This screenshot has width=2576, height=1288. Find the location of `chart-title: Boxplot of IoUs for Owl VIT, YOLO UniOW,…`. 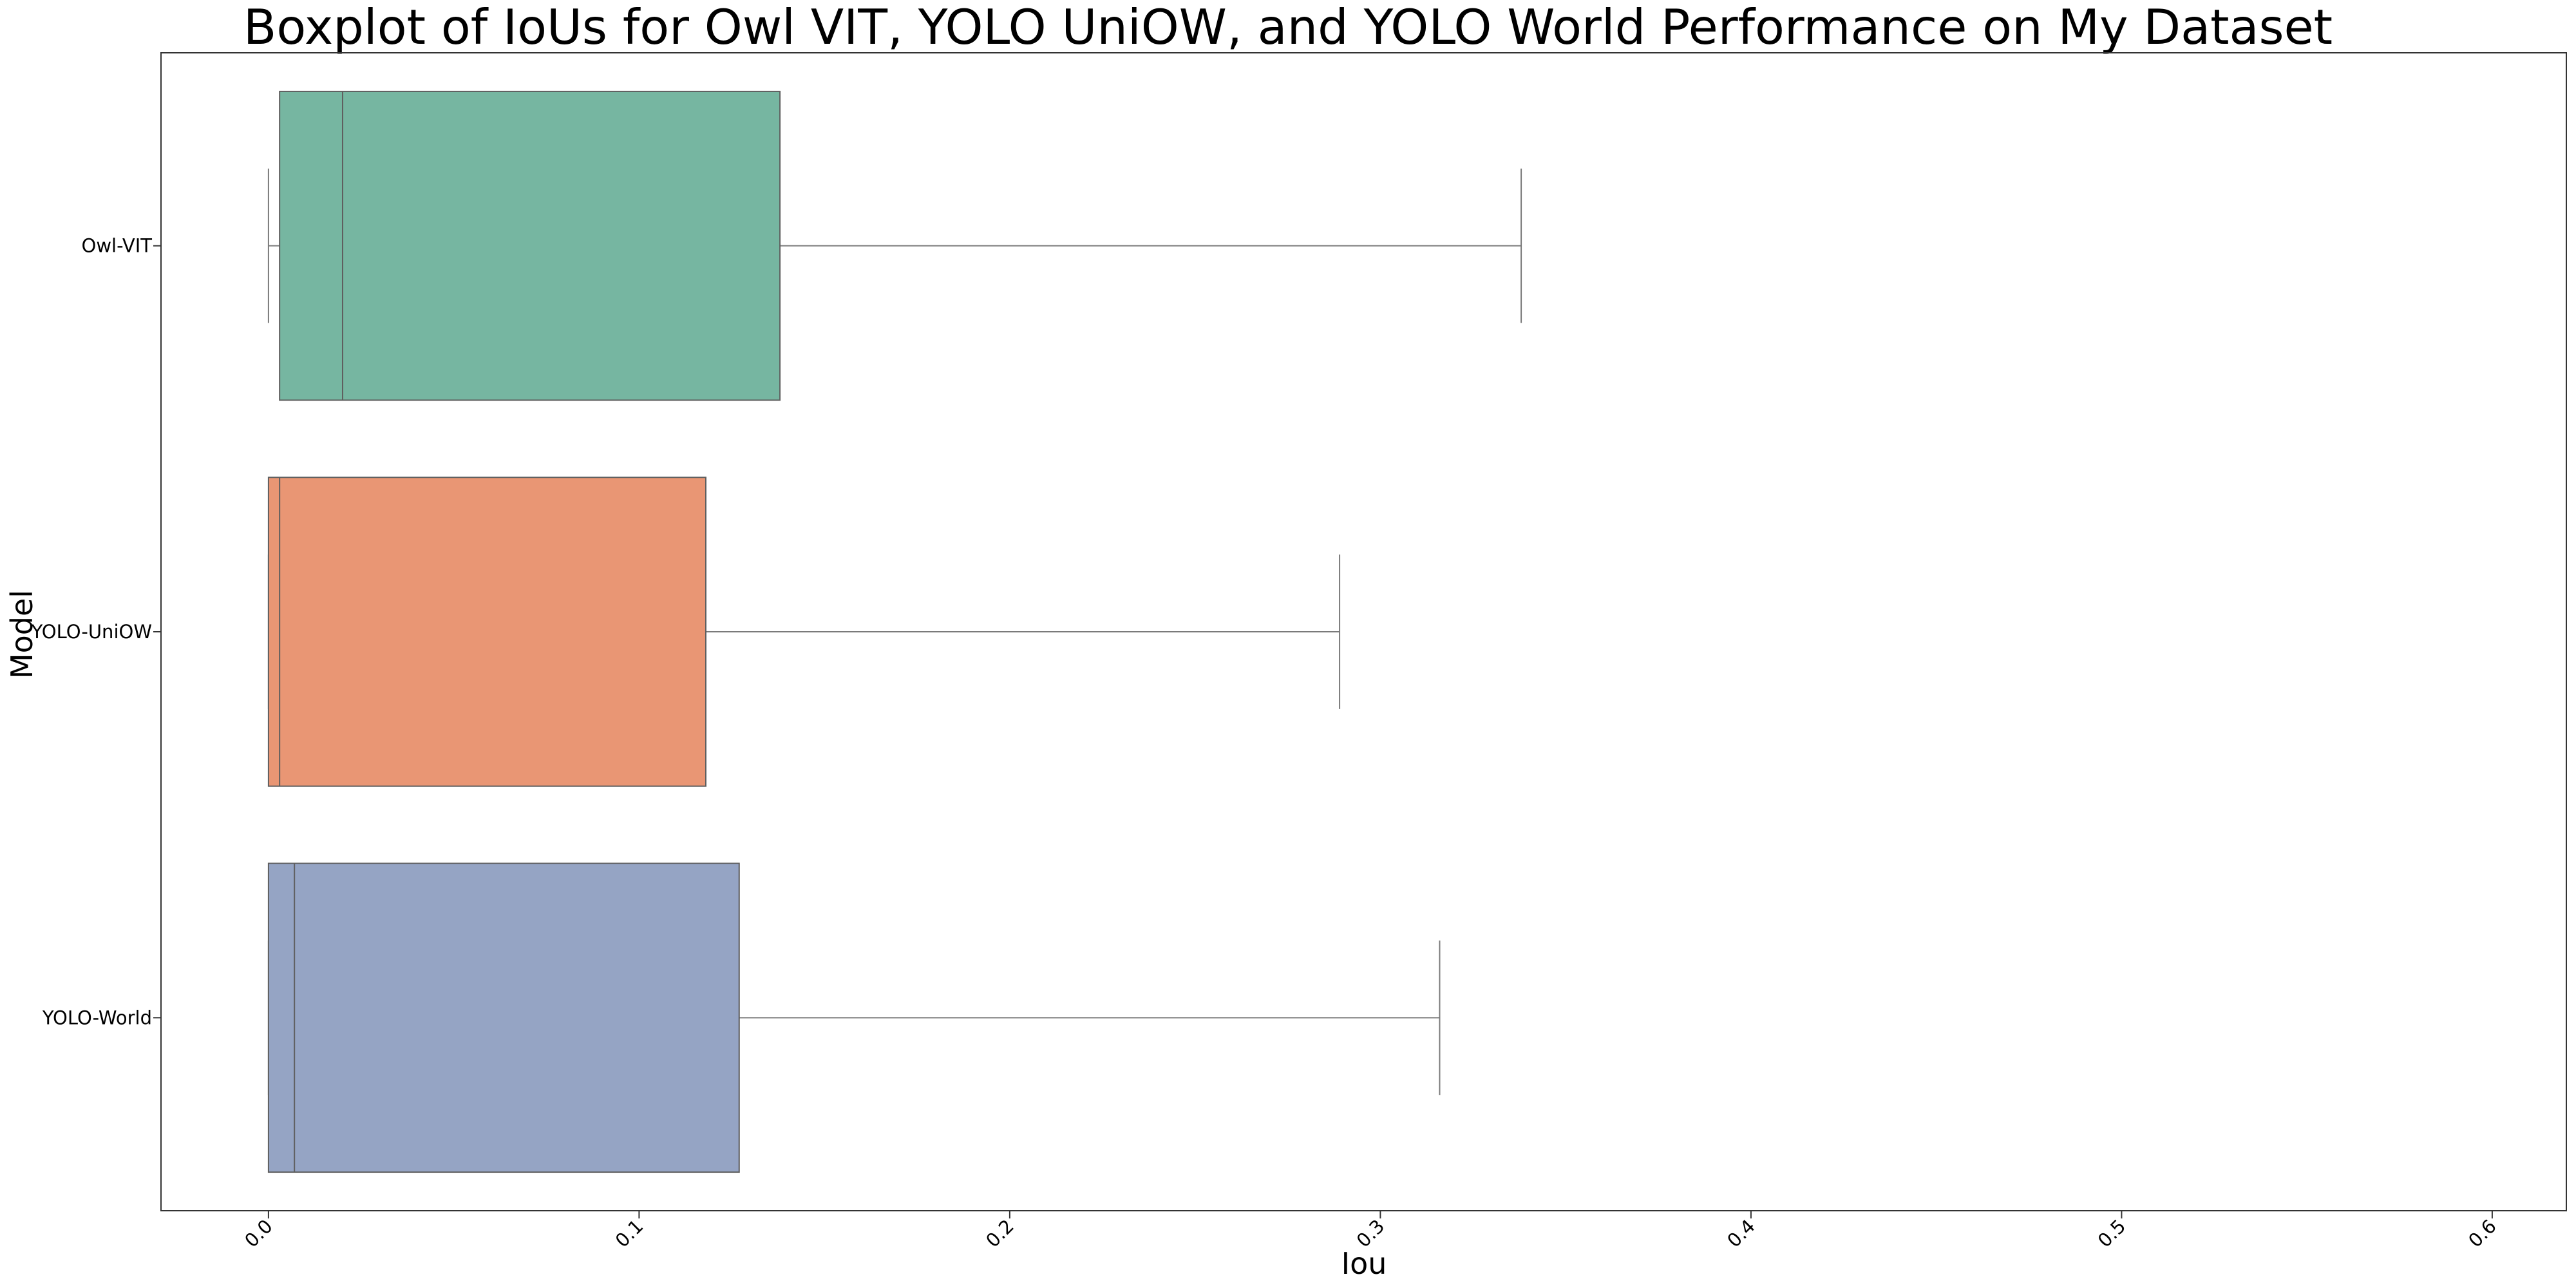

chart-title: Boxplot of IoUs for Owl VIT, YOLO UniOW,… is located at coordinates (1288, 28).